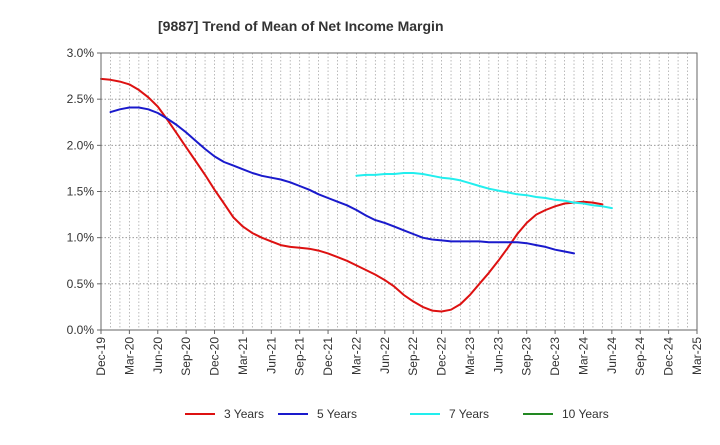 The height and width of the screenshot is (445, 720). What do you see at coordinates (81, 238) in the screenshot?
I see `y-tick-label: 1.0%` at bounding box center [81, 238].